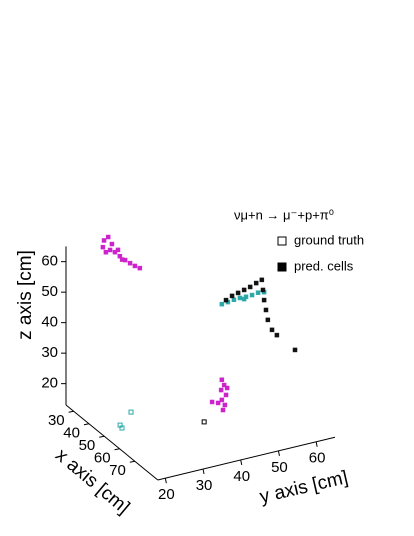 Image resolution: width=414 pixels, height=536 pixels. I want to click on x-tick-label: 30, so click(56, 420).